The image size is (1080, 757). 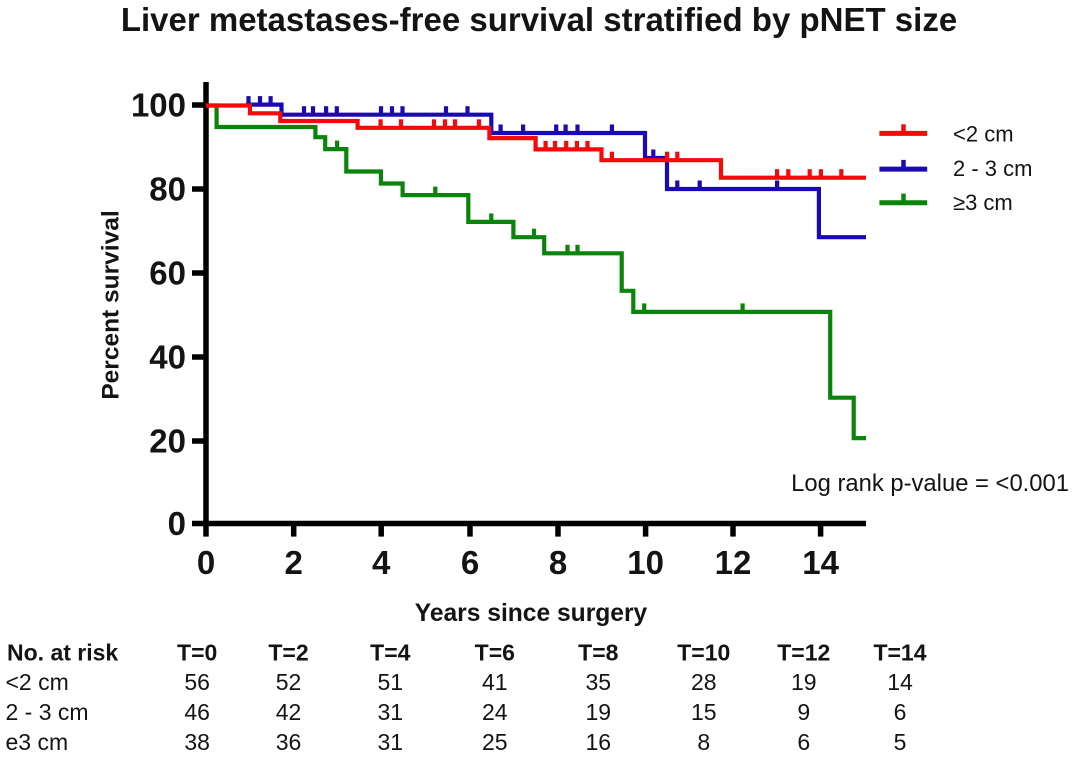 I want to click on svg-text: 24, so click(x=495, y=712).